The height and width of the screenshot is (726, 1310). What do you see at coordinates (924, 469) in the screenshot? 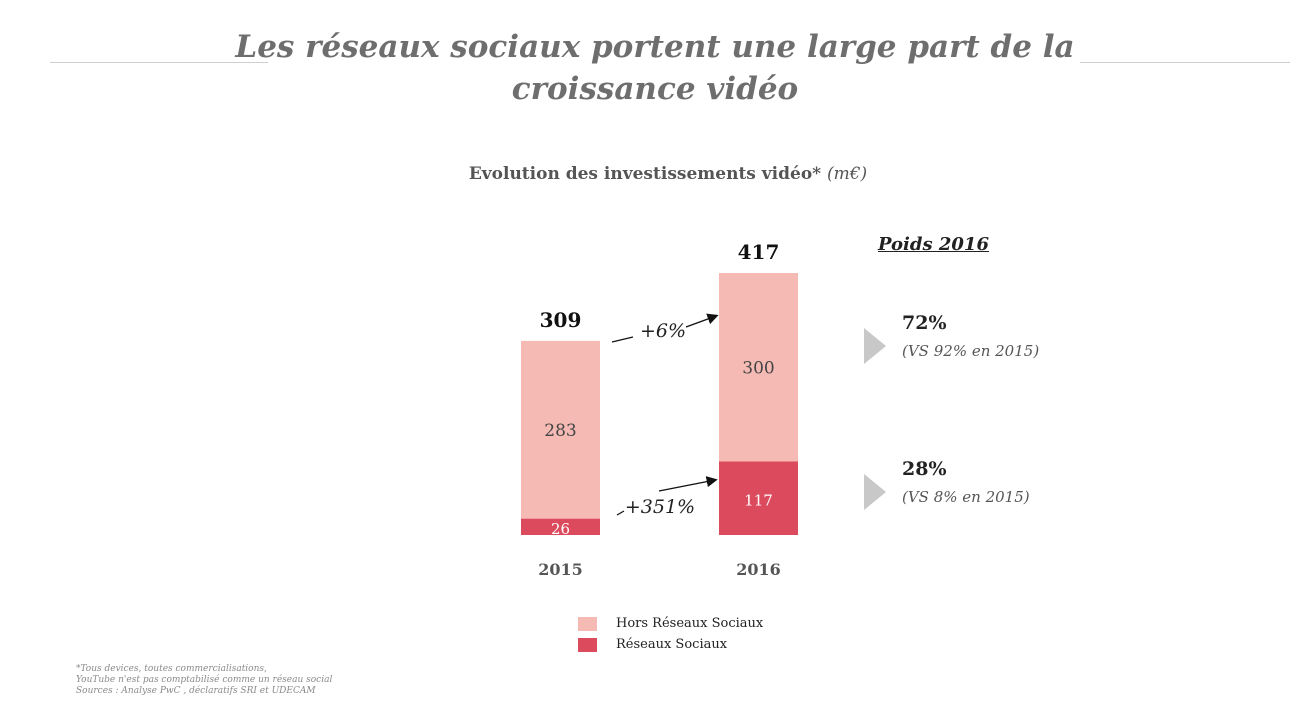
I see `share-value: 28%` at bounding box center [924, 469].